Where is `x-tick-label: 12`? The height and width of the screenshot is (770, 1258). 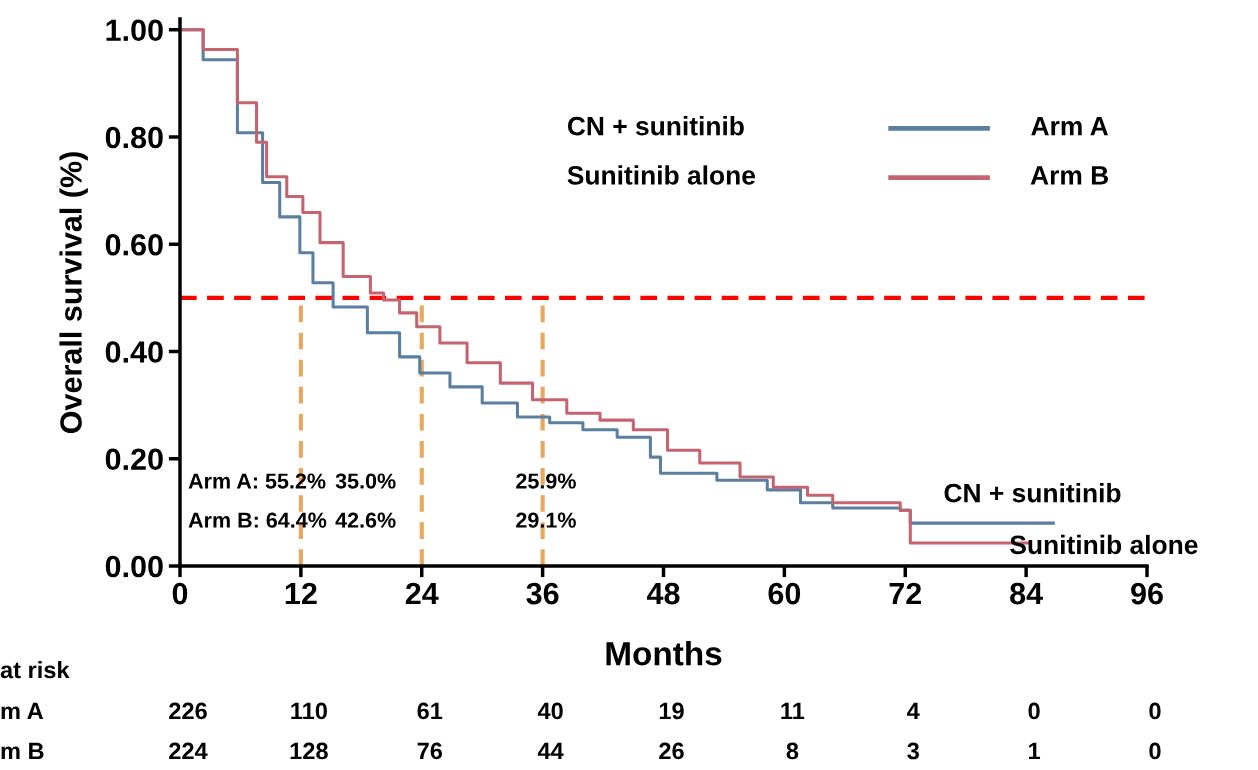
x-tick-label: 12 is located at coordinates (301, 593).